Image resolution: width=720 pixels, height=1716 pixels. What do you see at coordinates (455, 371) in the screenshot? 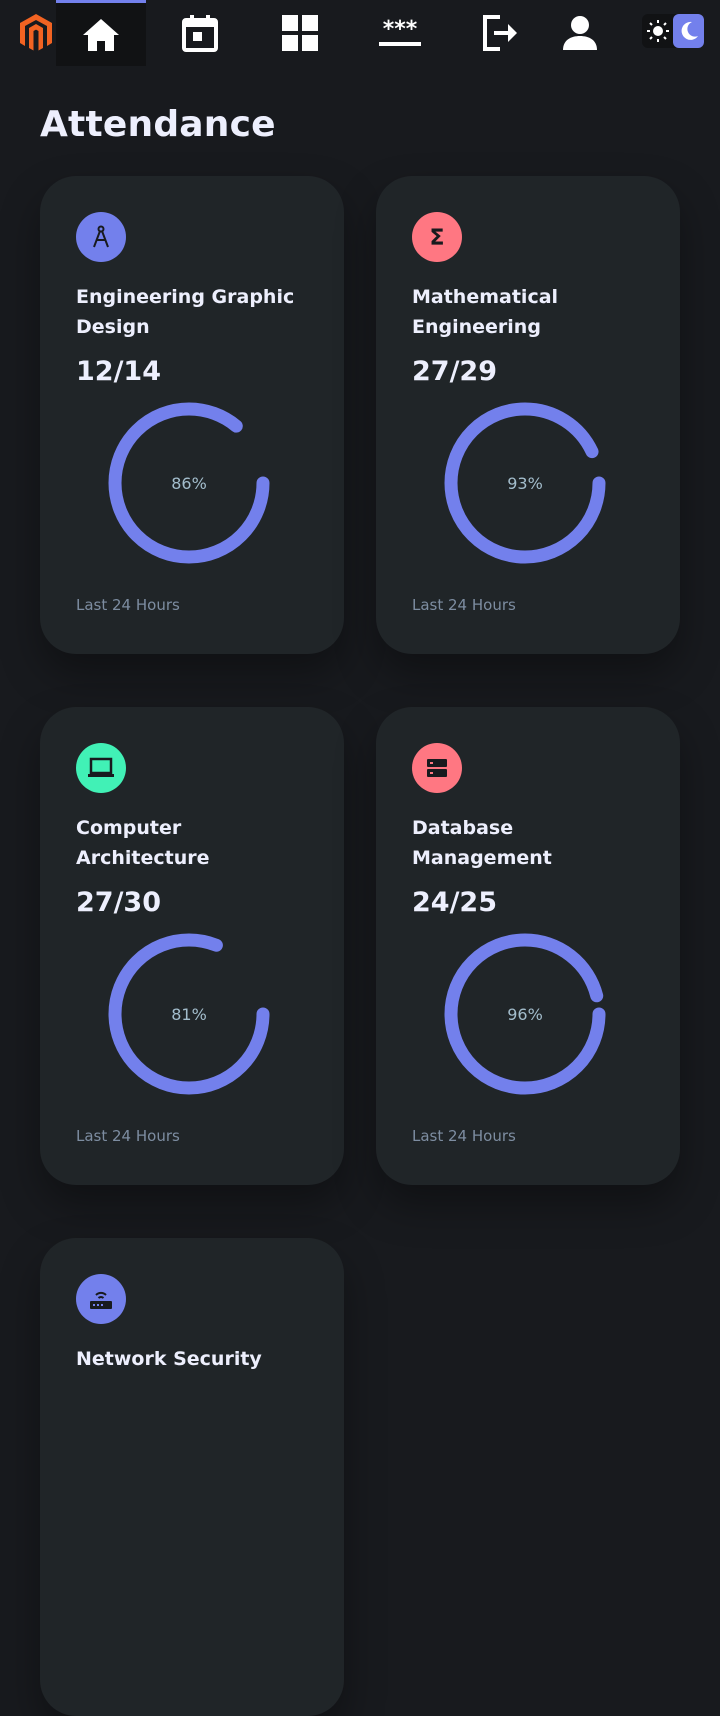
I see `attendance-count: 27/29` at bounding box center [455, 371].